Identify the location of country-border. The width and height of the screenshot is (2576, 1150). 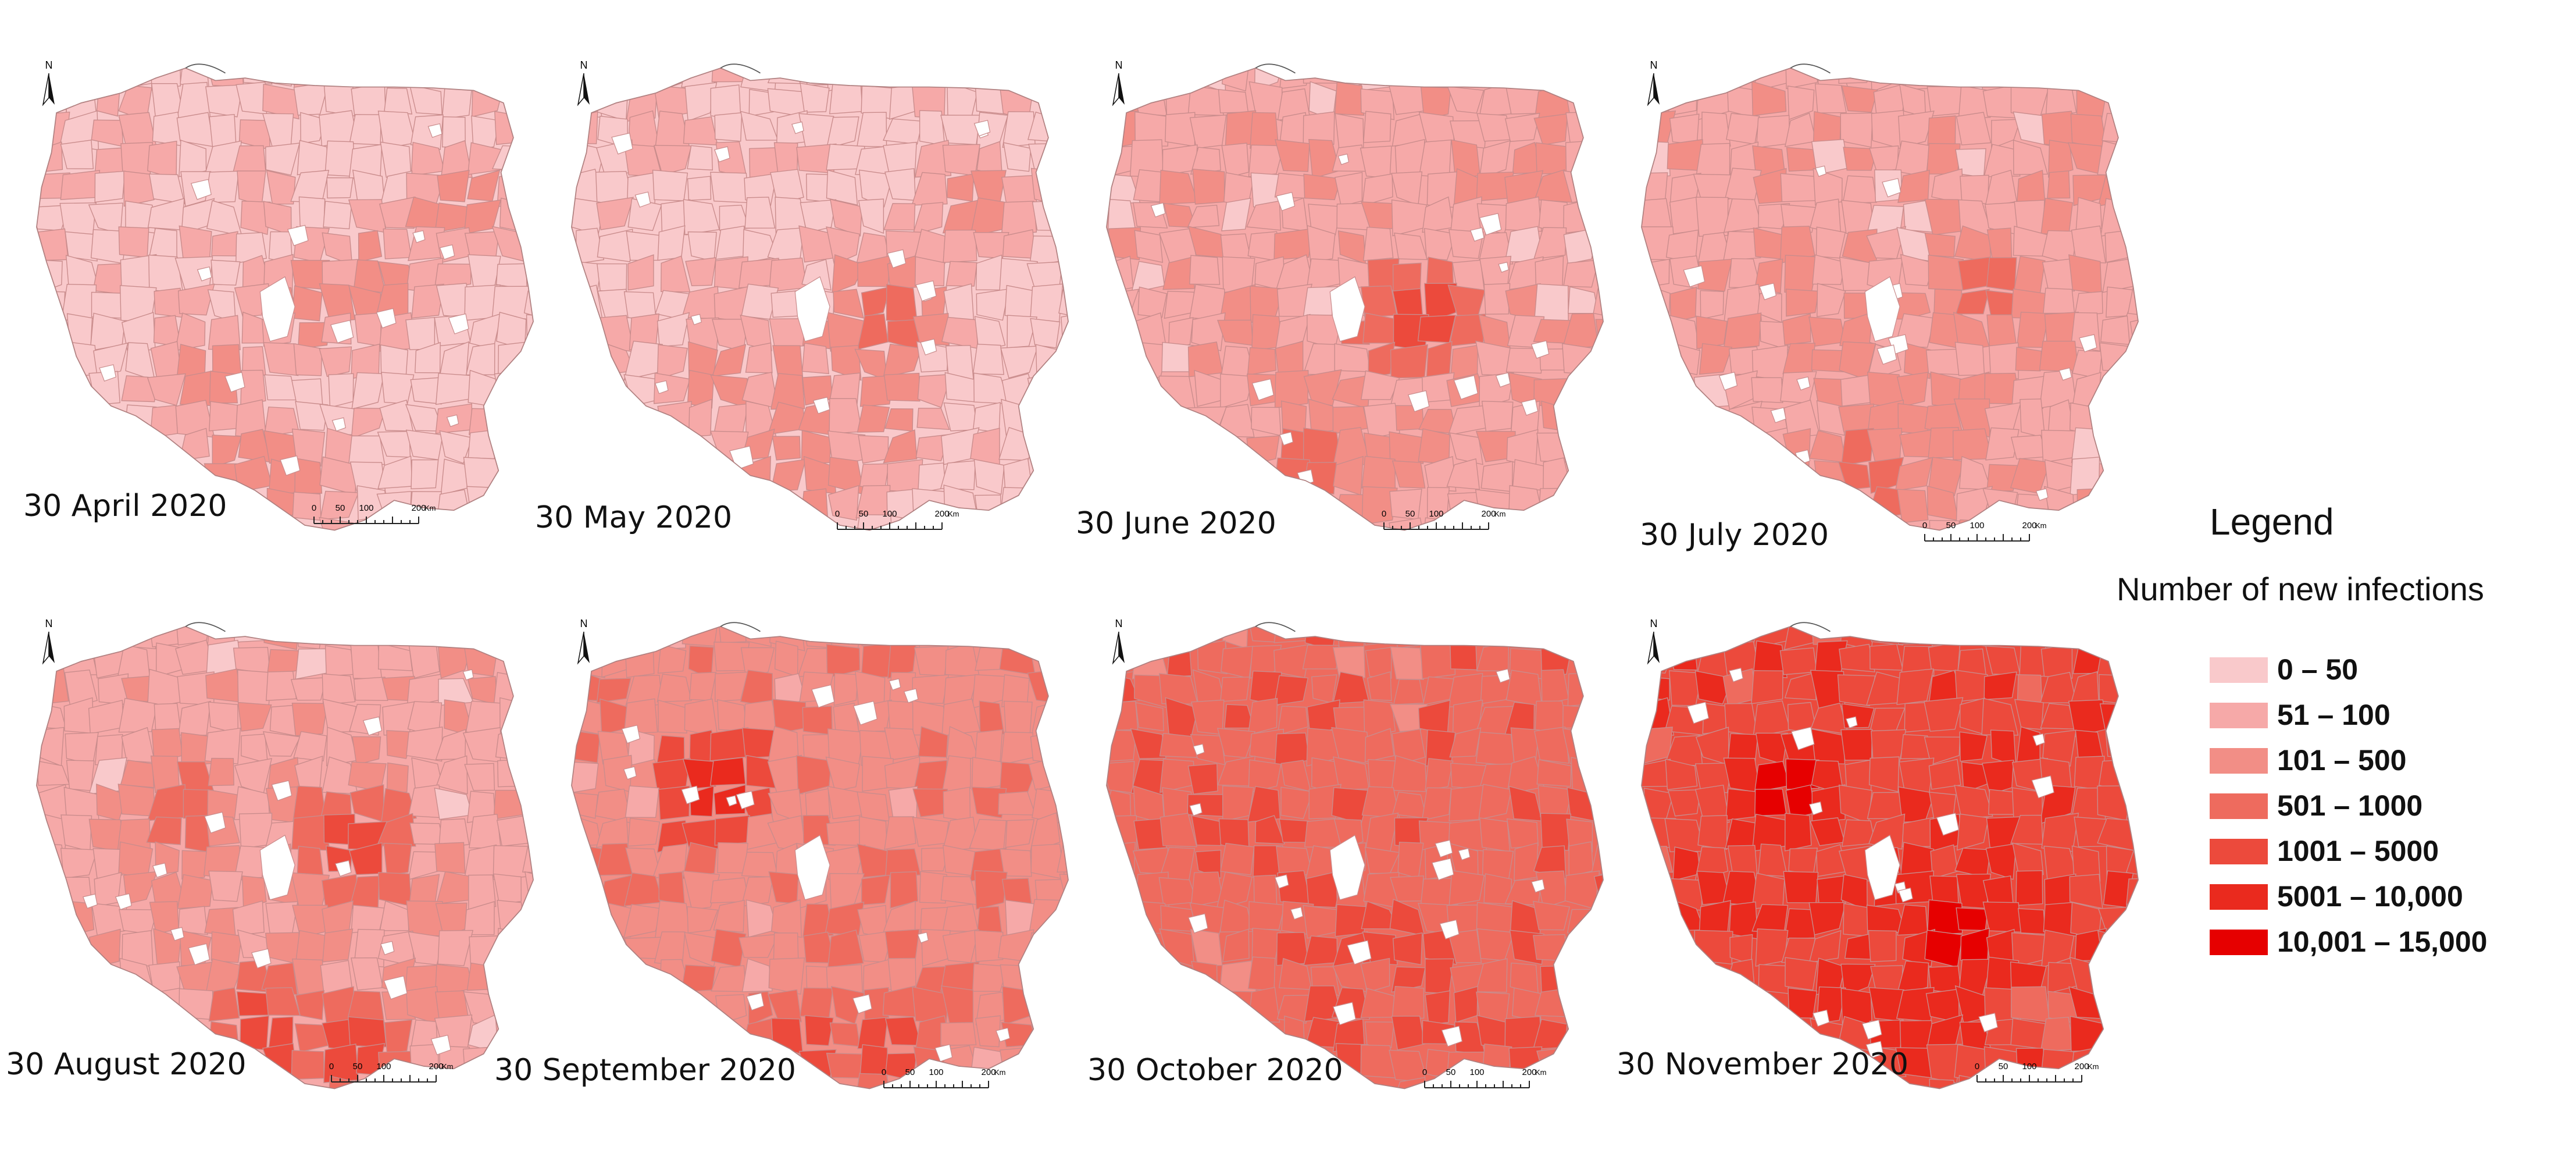
(1890, 299).